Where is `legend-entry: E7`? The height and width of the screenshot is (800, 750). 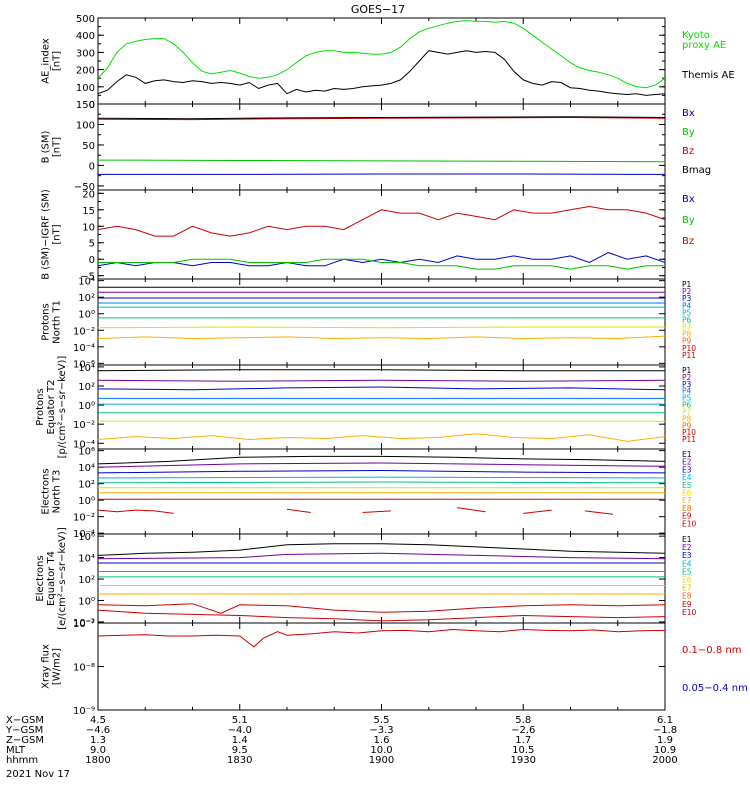
legend-entry: E7 is located at coordinates (687, 588).